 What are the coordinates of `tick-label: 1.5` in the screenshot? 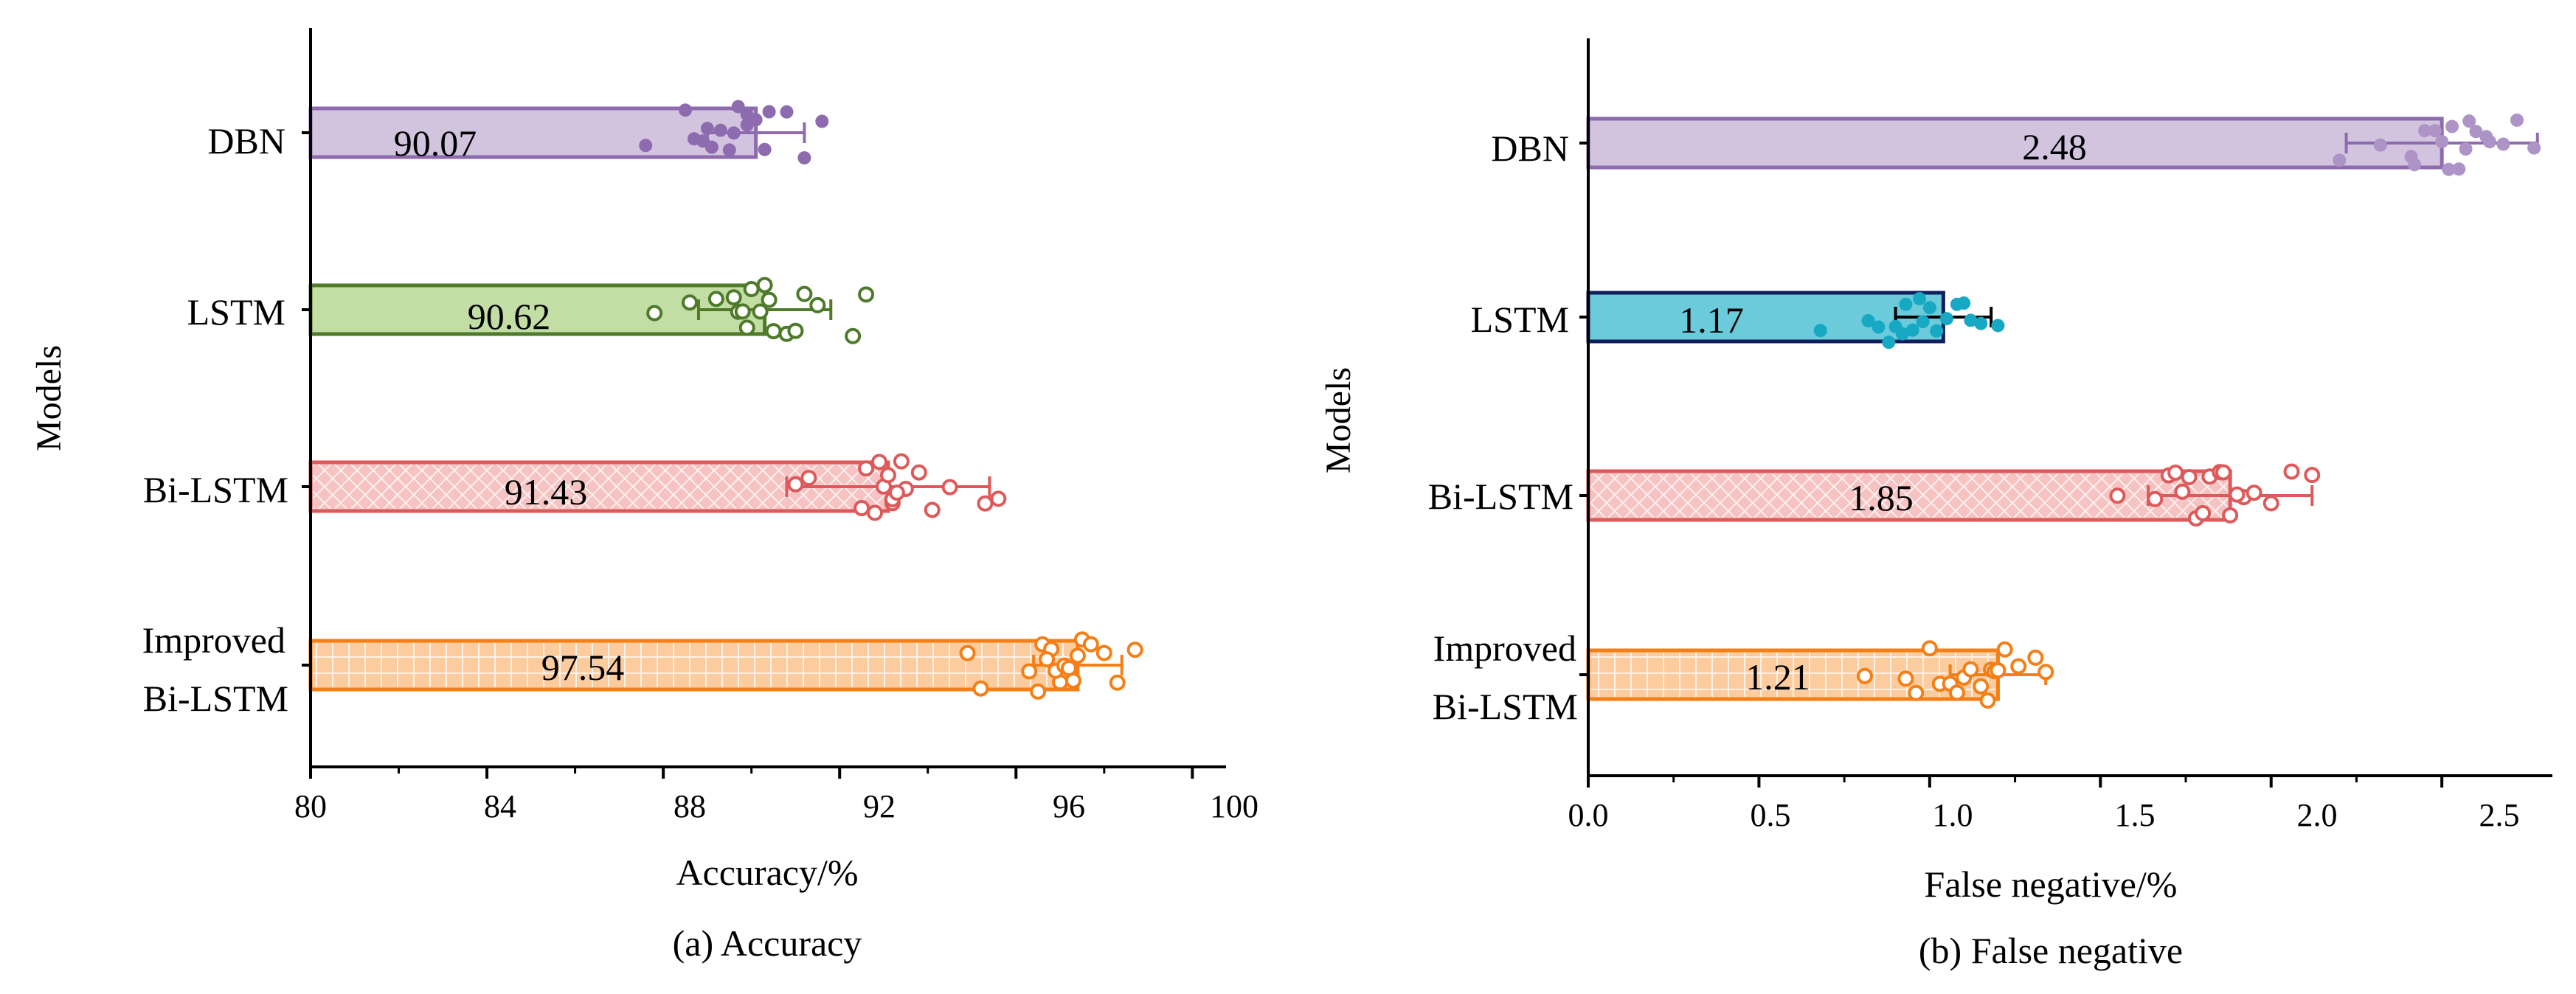 It's located at (2135, 815).